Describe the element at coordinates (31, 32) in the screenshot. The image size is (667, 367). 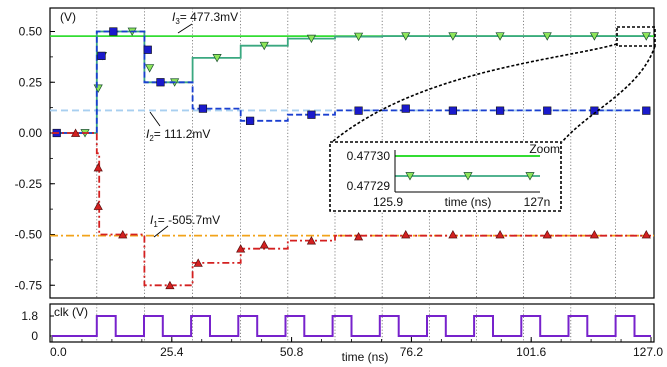
I see `ytick-label-5: 0.50` at that location.